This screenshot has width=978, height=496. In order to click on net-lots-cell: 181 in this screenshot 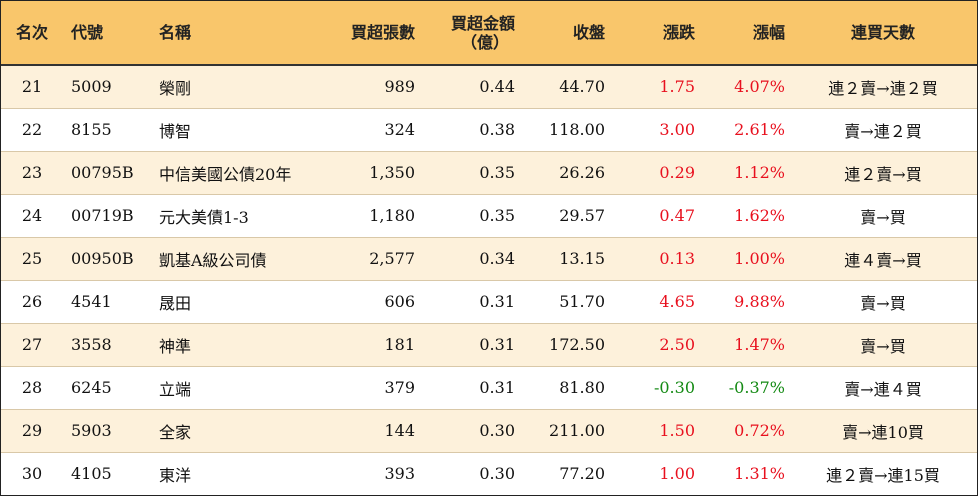, I will do `click(399, 344)`.